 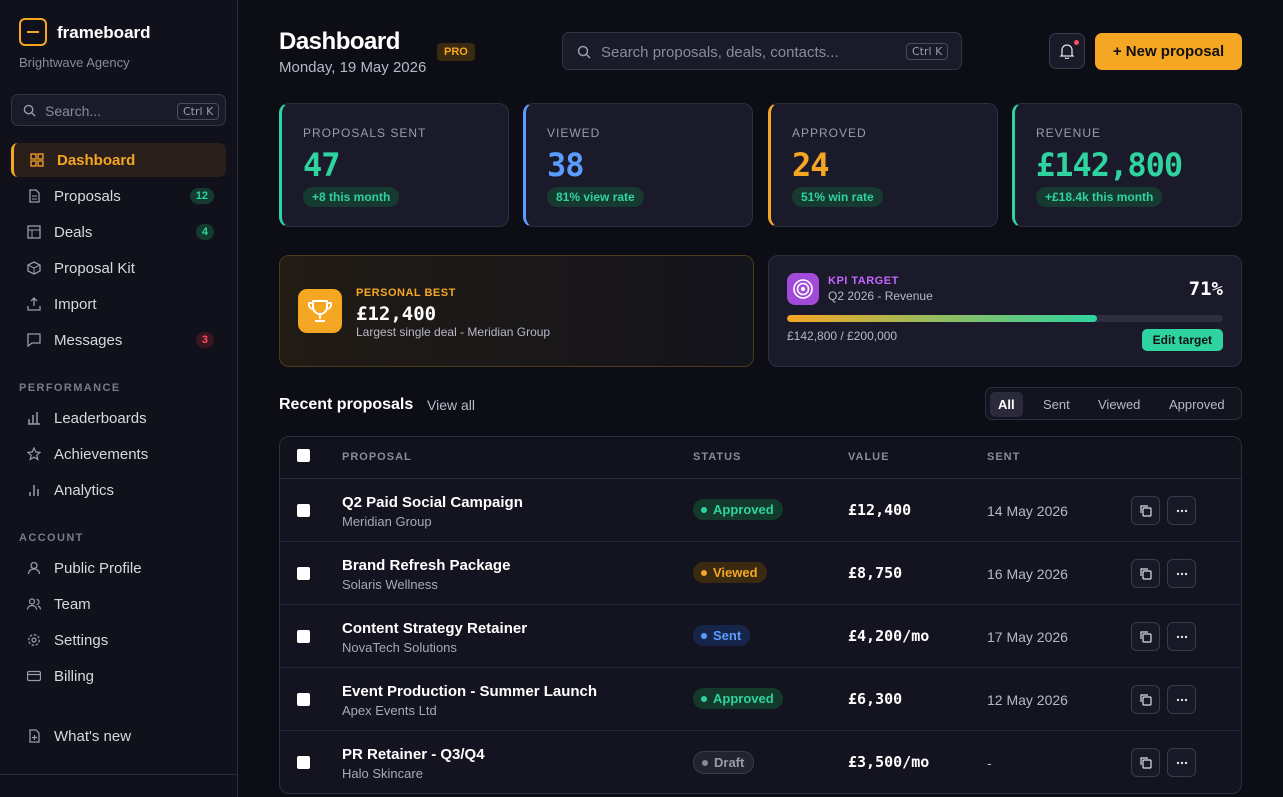 I want to click on sidebar-item-analytics: Analytics, so click(x=118, y=490).